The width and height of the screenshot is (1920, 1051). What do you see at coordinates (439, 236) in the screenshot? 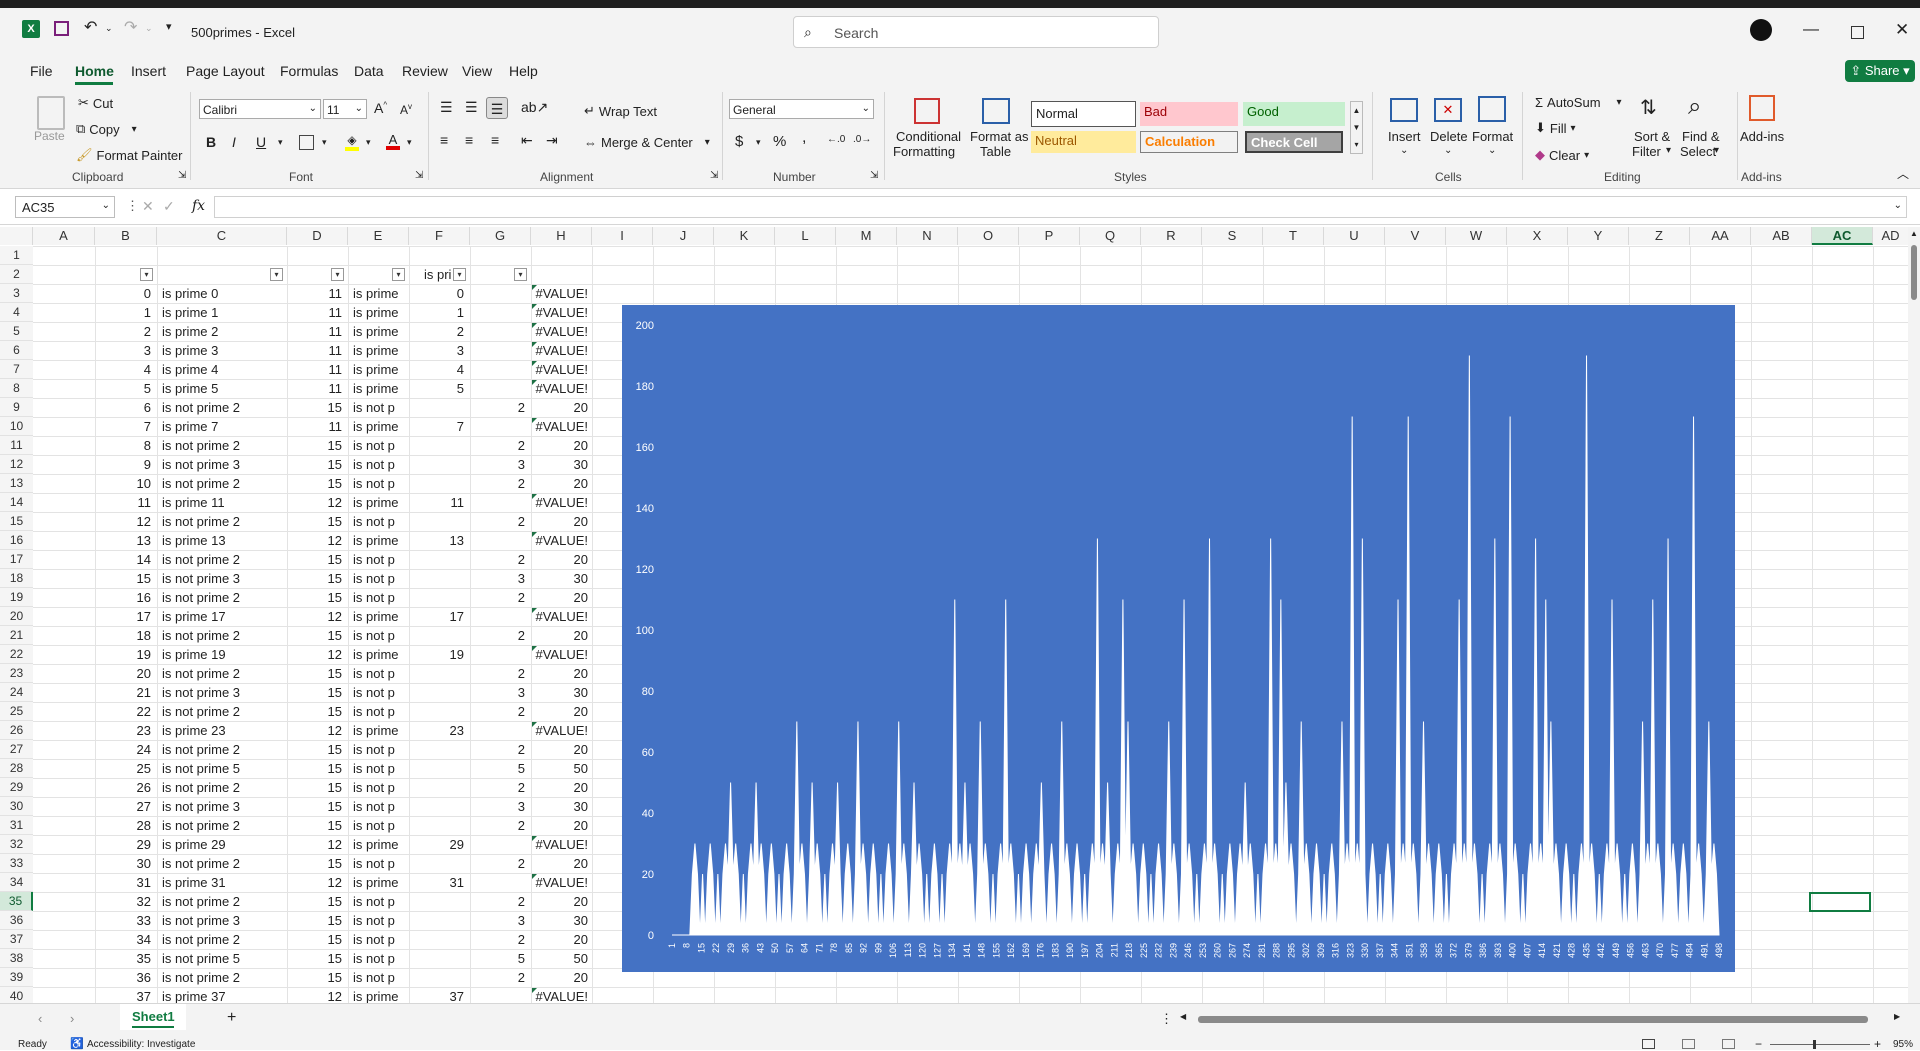
I see `column-header: F` at bounding box center [439, 236].